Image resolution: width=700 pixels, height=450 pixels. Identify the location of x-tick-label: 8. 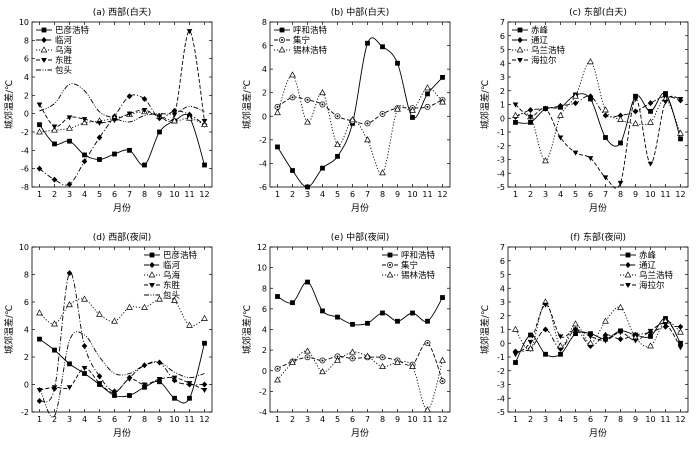
(382, 419).